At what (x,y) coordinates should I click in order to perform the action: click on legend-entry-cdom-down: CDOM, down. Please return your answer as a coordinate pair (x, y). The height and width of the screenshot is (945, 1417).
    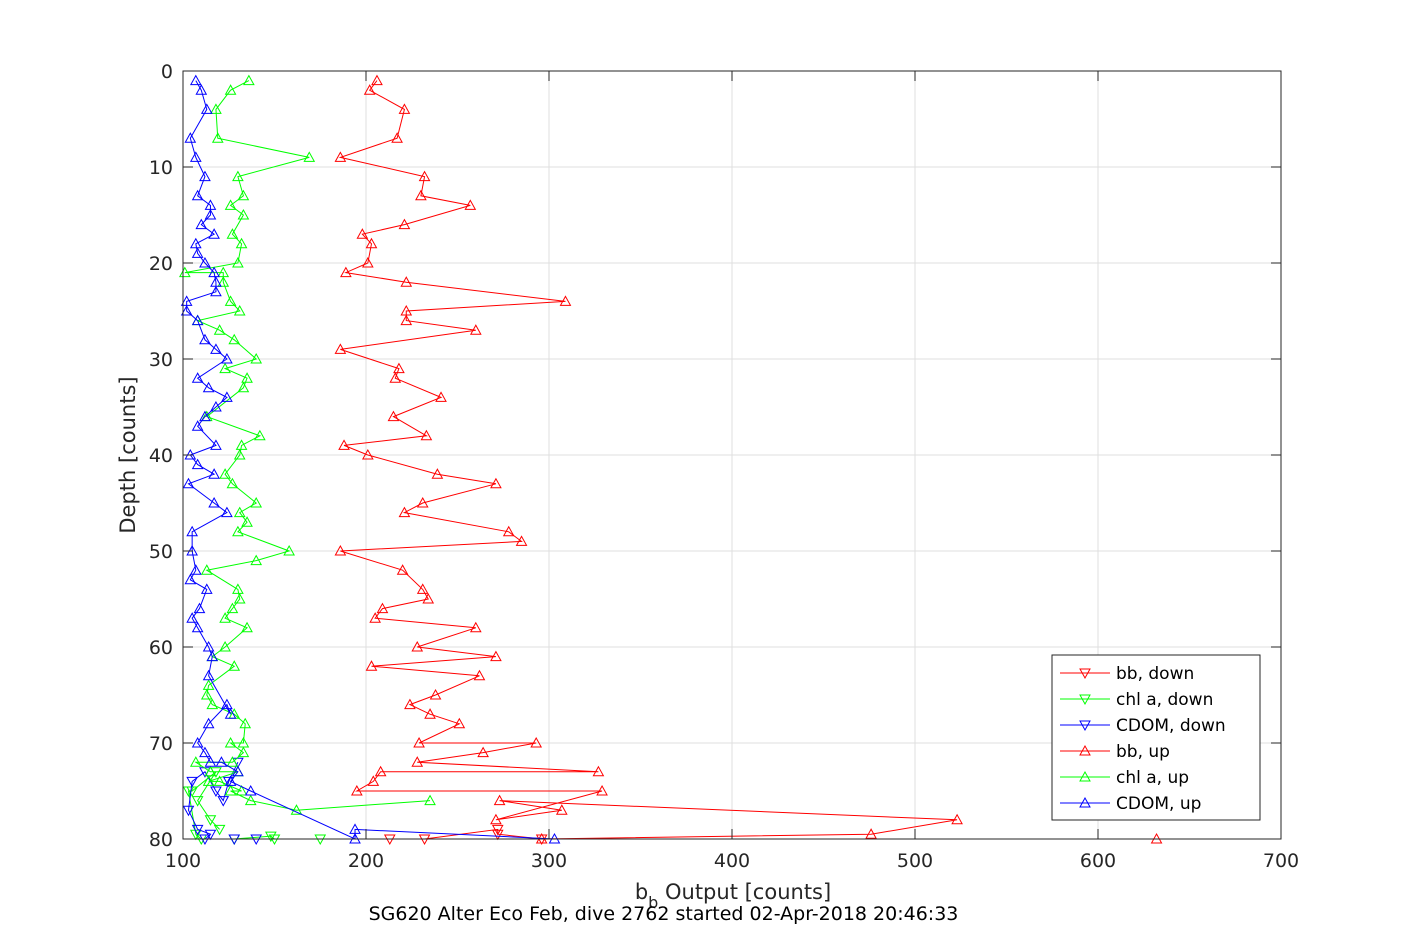
    Looking at the image, I should click on (1143, 726).